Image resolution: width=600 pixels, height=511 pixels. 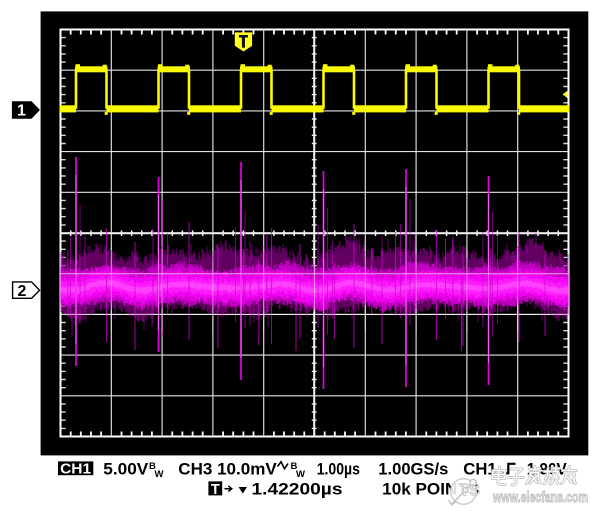 I want to click on svg-text: TS, so click(x=470, y=491).